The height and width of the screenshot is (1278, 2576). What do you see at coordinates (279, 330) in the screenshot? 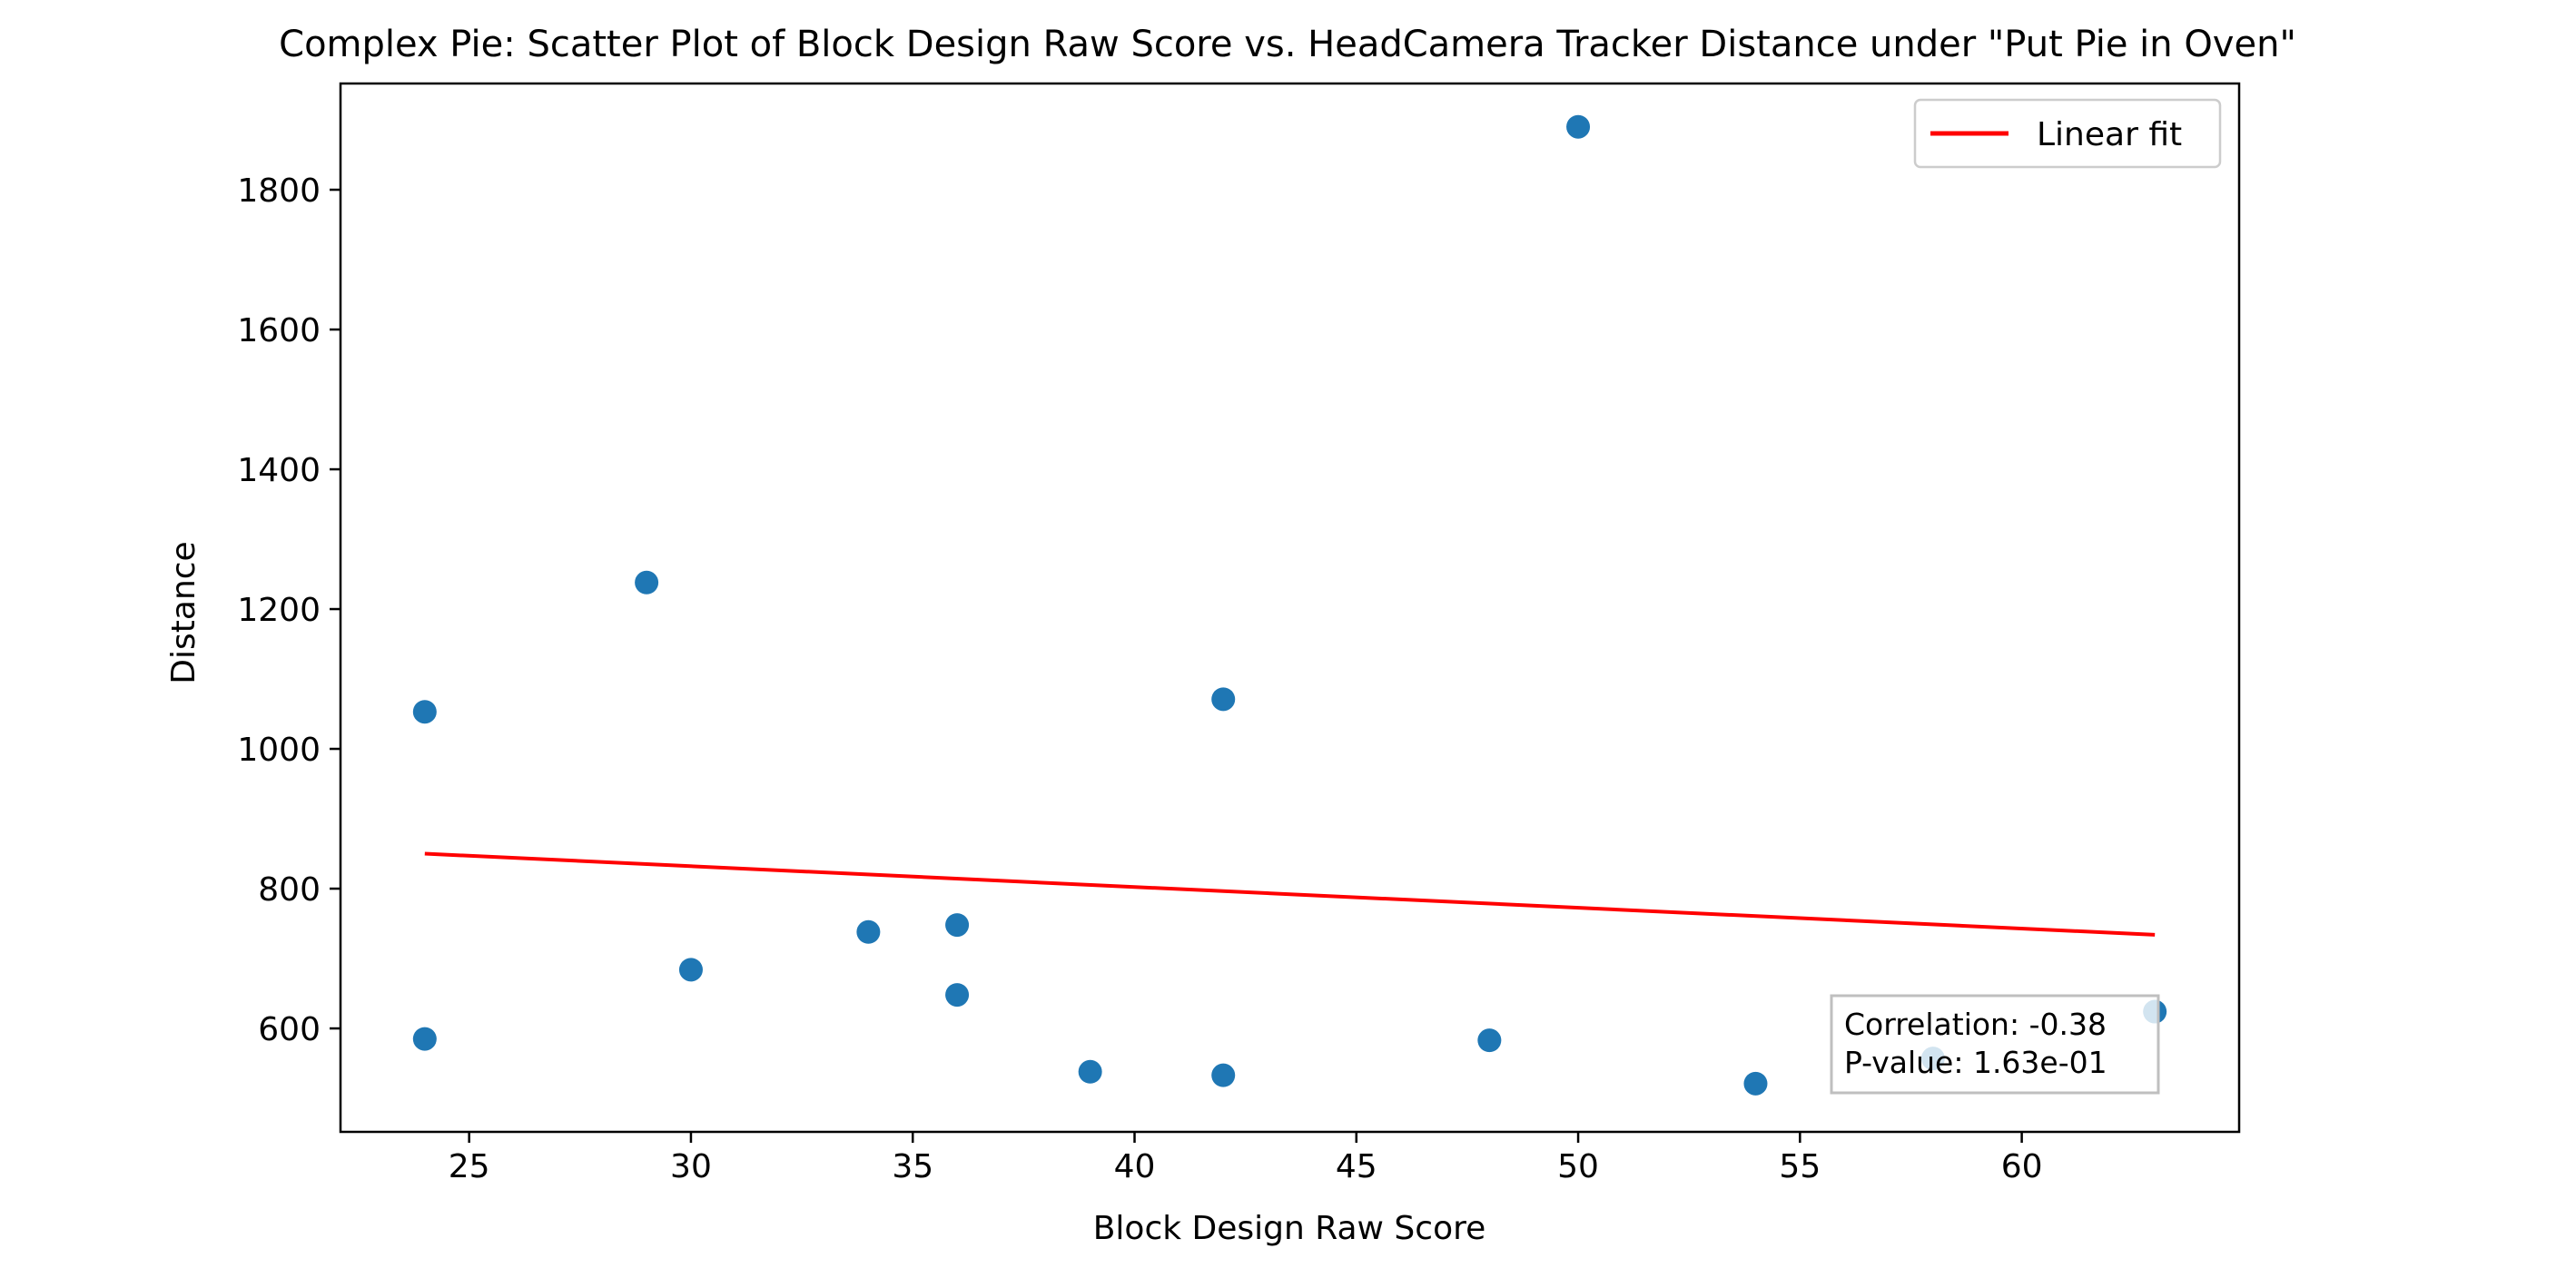
I see `y-tick-label: 1600` at bounding box center [279, 330].